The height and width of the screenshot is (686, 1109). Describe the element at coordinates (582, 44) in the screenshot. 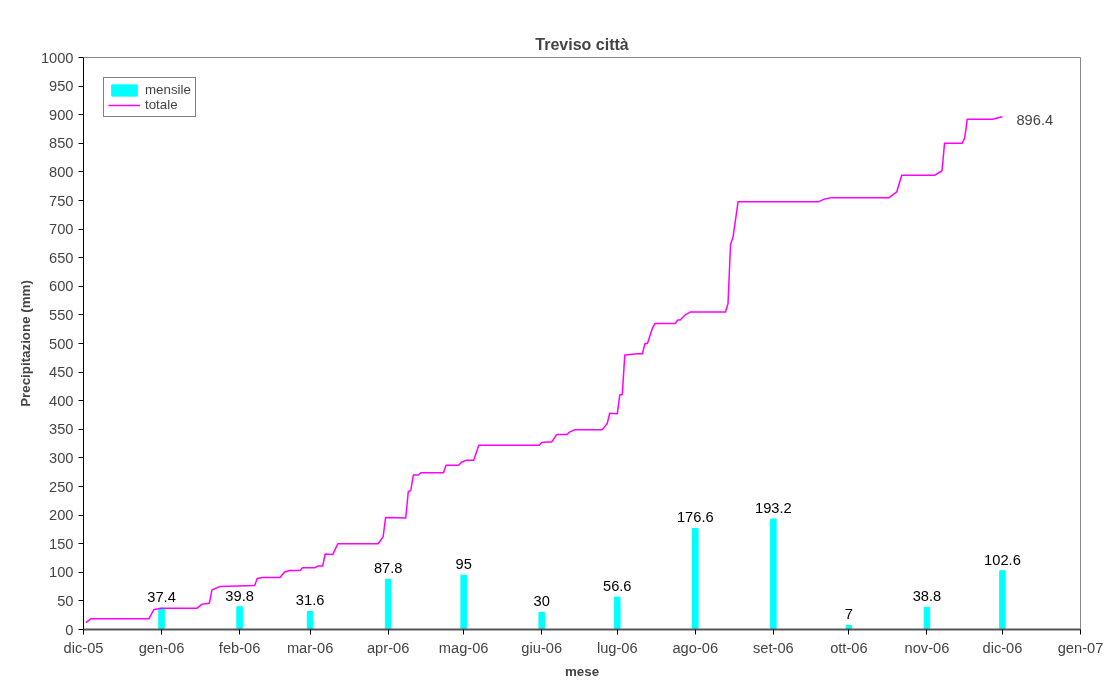

I see `chart-title: Treviso città` at that location.